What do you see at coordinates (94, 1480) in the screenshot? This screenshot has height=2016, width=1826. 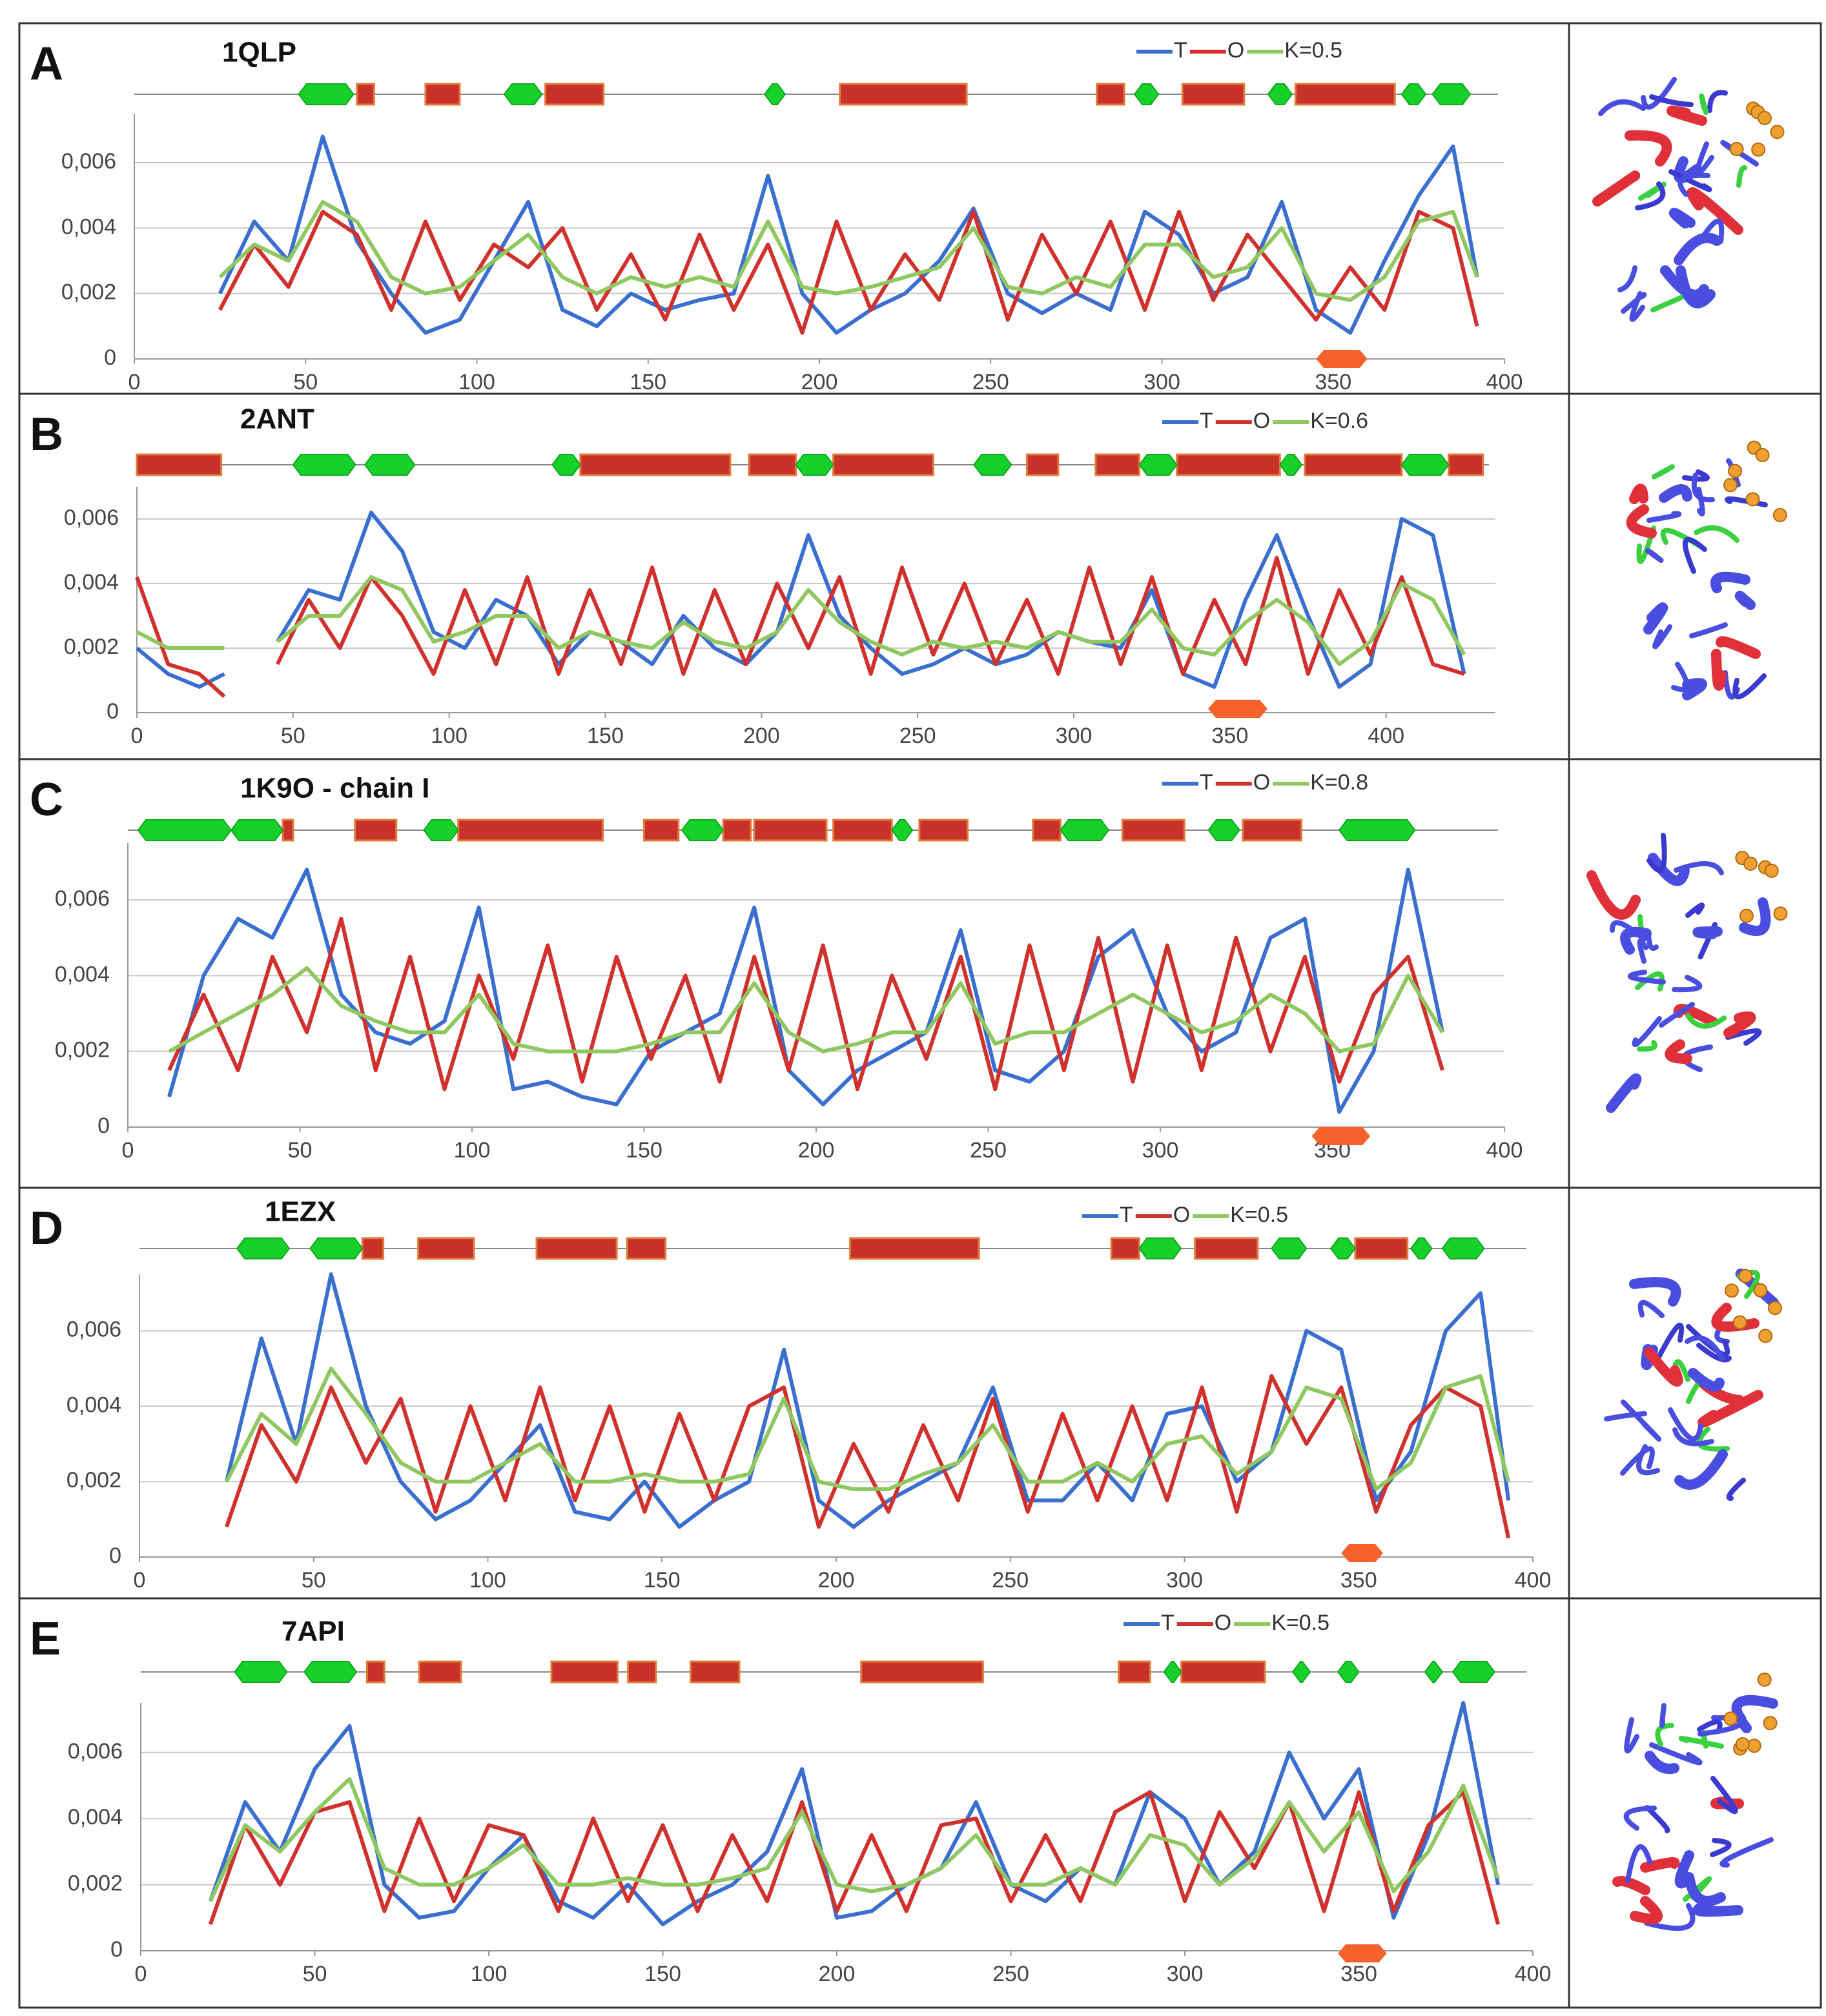 I see `y-tick-label: 0,002` at bounding box center [94, 1480].